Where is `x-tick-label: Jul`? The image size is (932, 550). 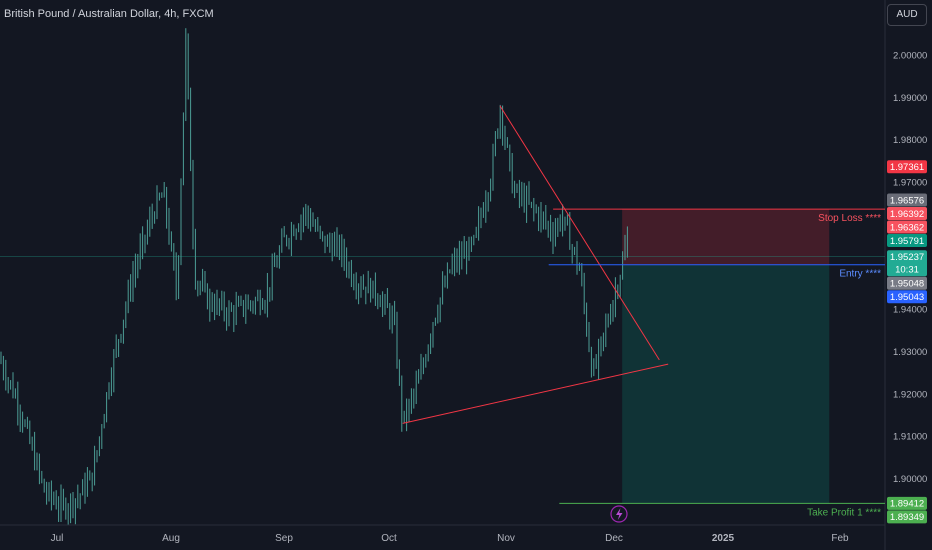 x-tick-label: Jul is located at coordinates (57, 538).